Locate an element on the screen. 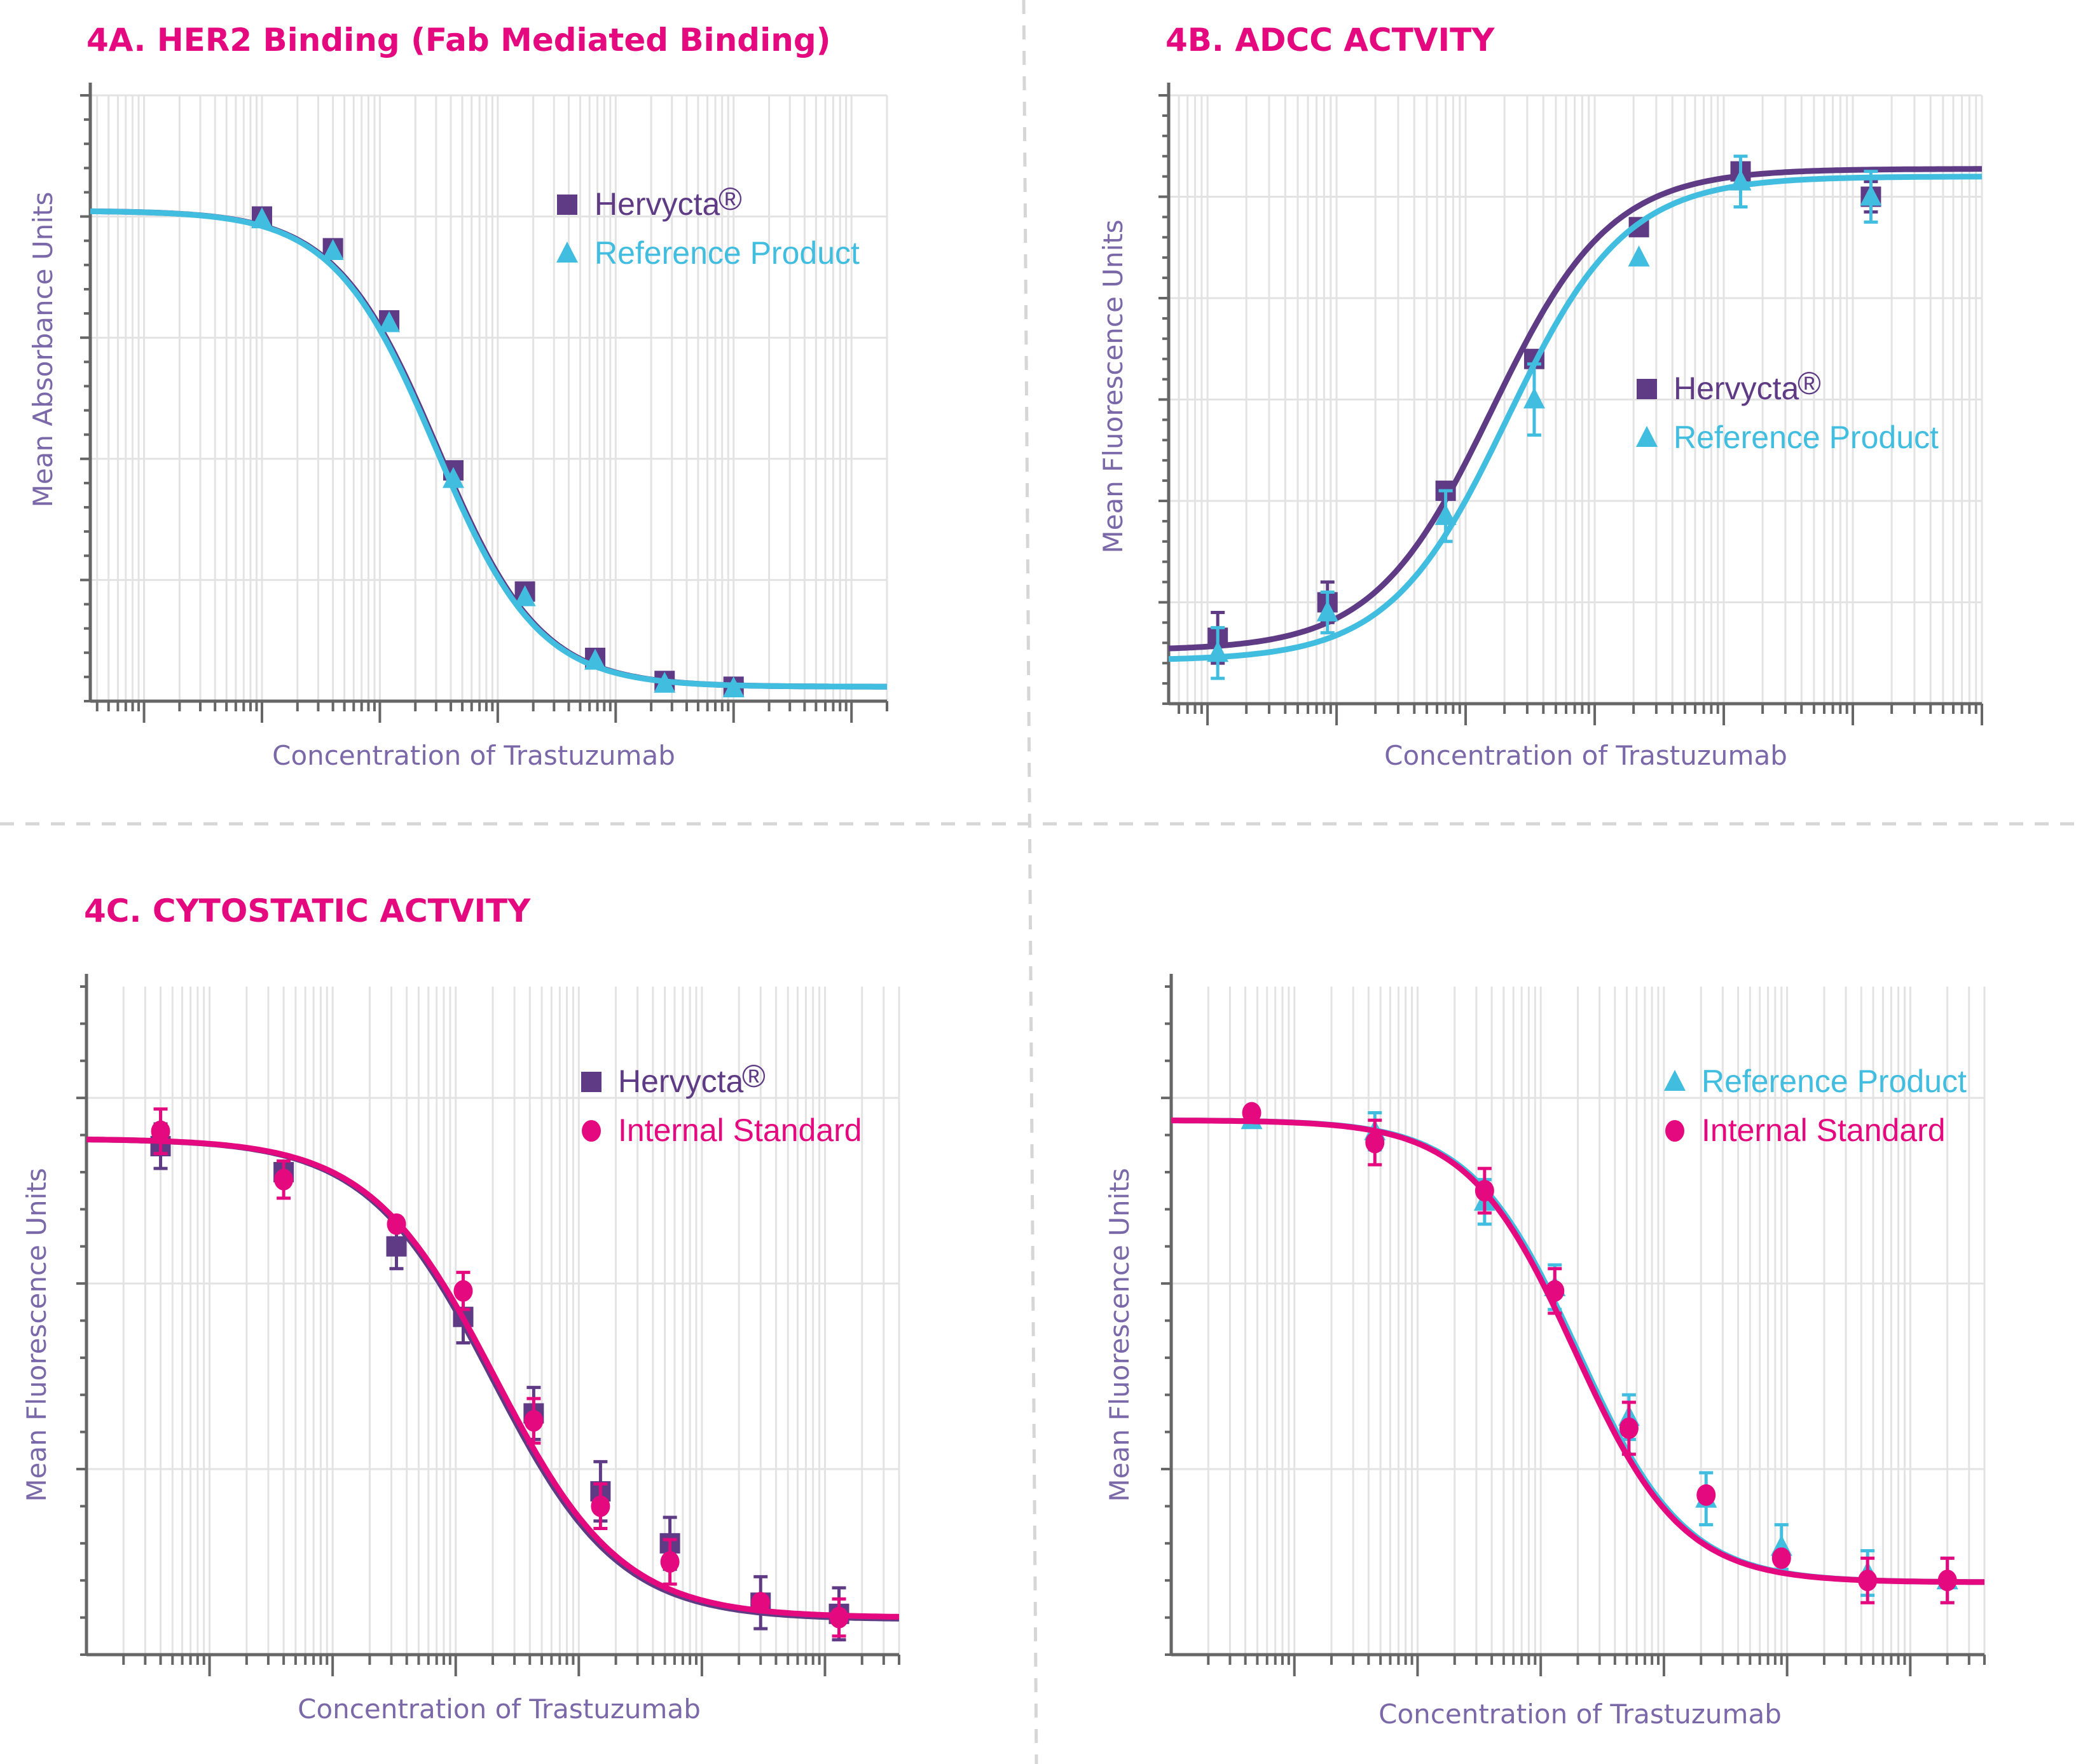 This screenshot has width=2083, height=1764. panel-title: 4C. CYTOSTATIC ACTVITY is located at coordinates (307, 910).